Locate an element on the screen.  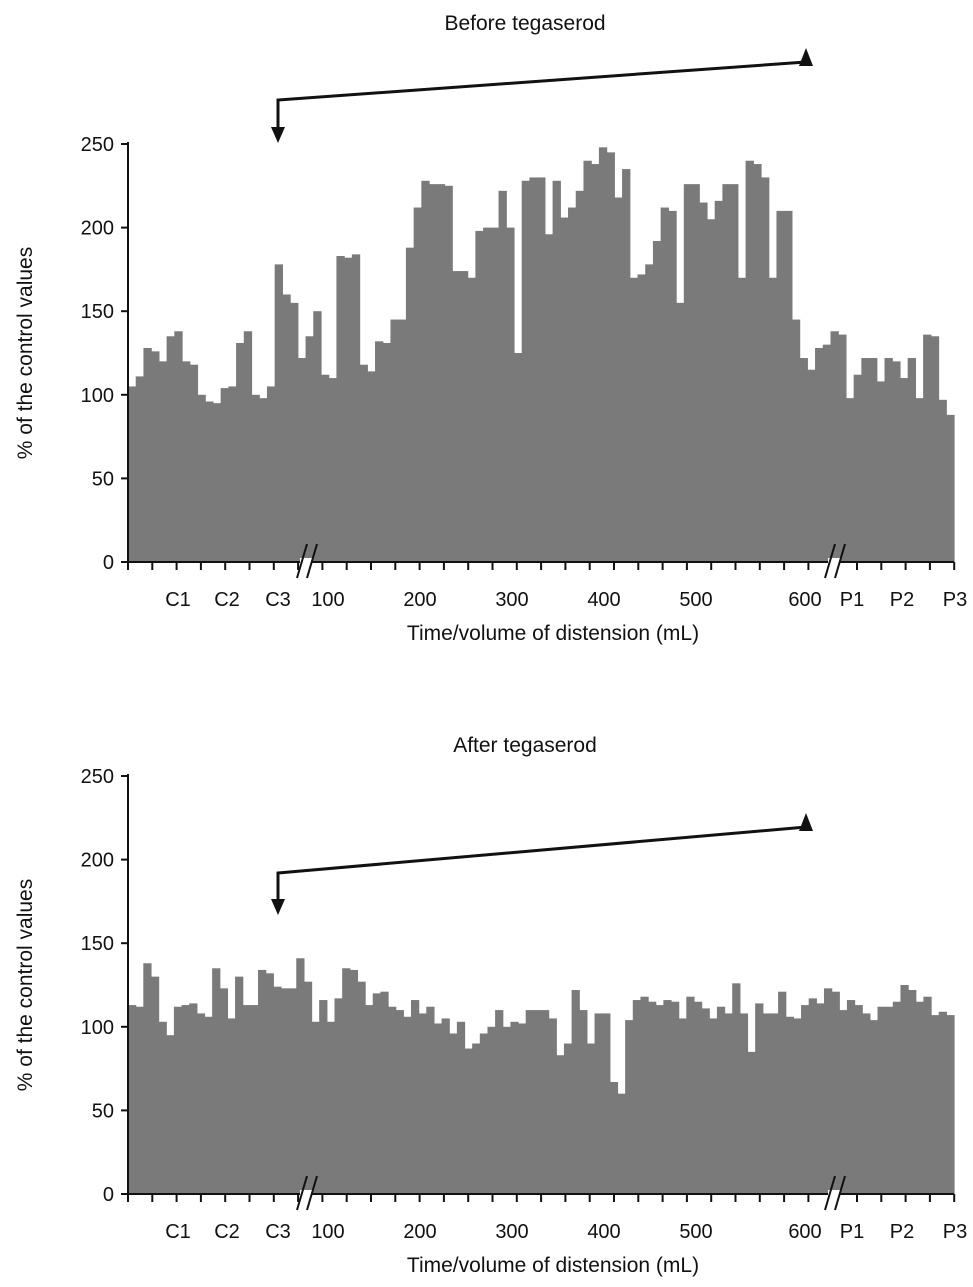
x-tick-label: 400 is located at coordinates (603, 600).